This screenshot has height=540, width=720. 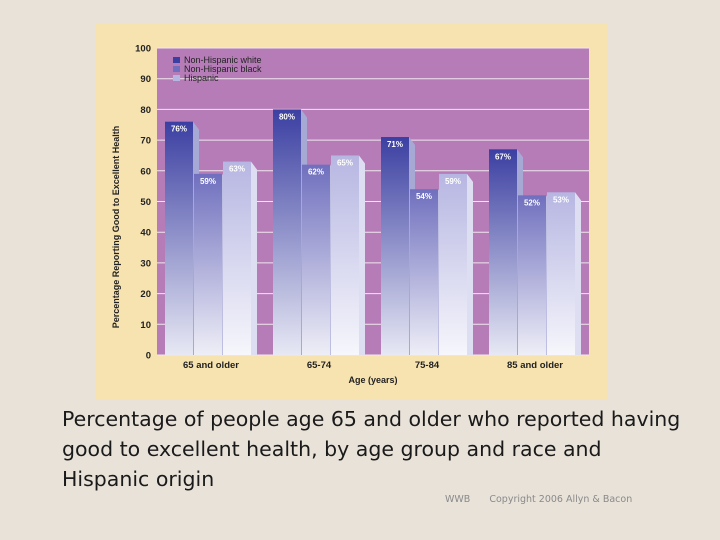 What do you see at coordinates (201, 78) in the screenshot?
I see `legend-label: Hispanic` at bounding box center [201, 78].